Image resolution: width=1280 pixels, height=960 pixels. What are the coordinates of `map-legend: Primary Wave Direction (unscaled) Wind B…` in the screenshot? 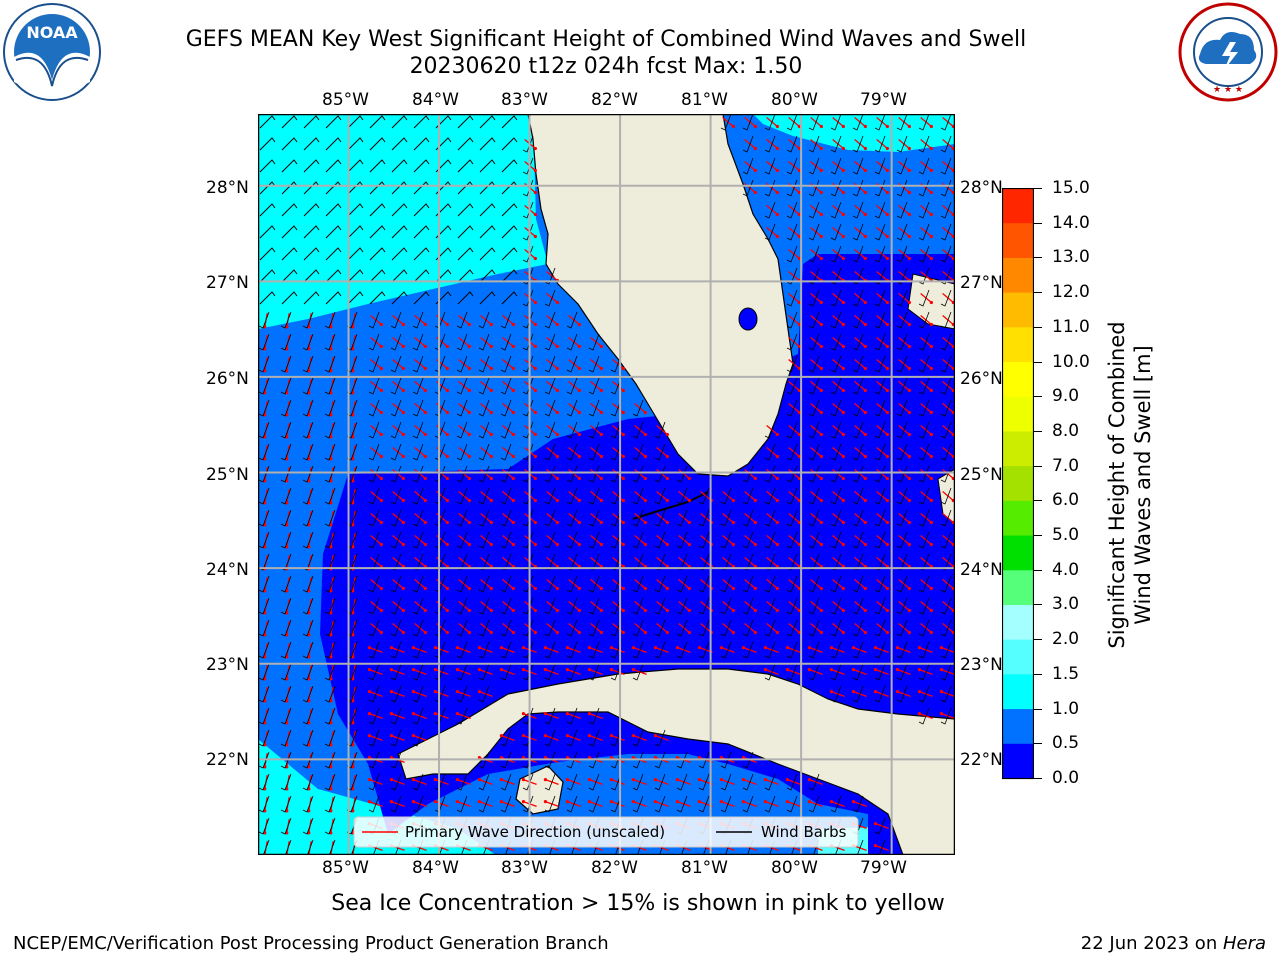 It's located at (606, 832).